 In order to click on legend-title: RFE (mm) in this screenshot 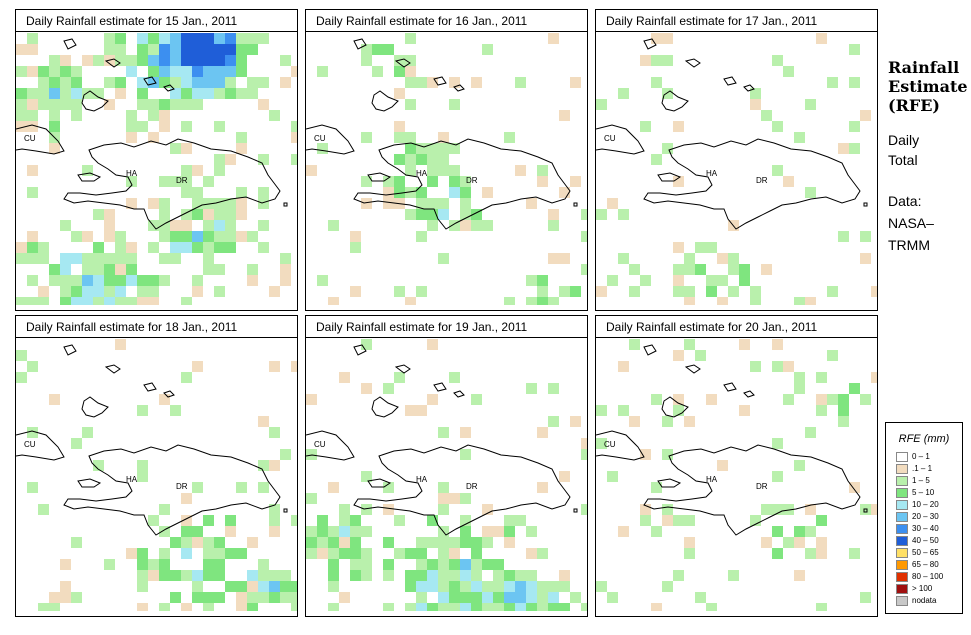, I will do `click(924, 439)`.